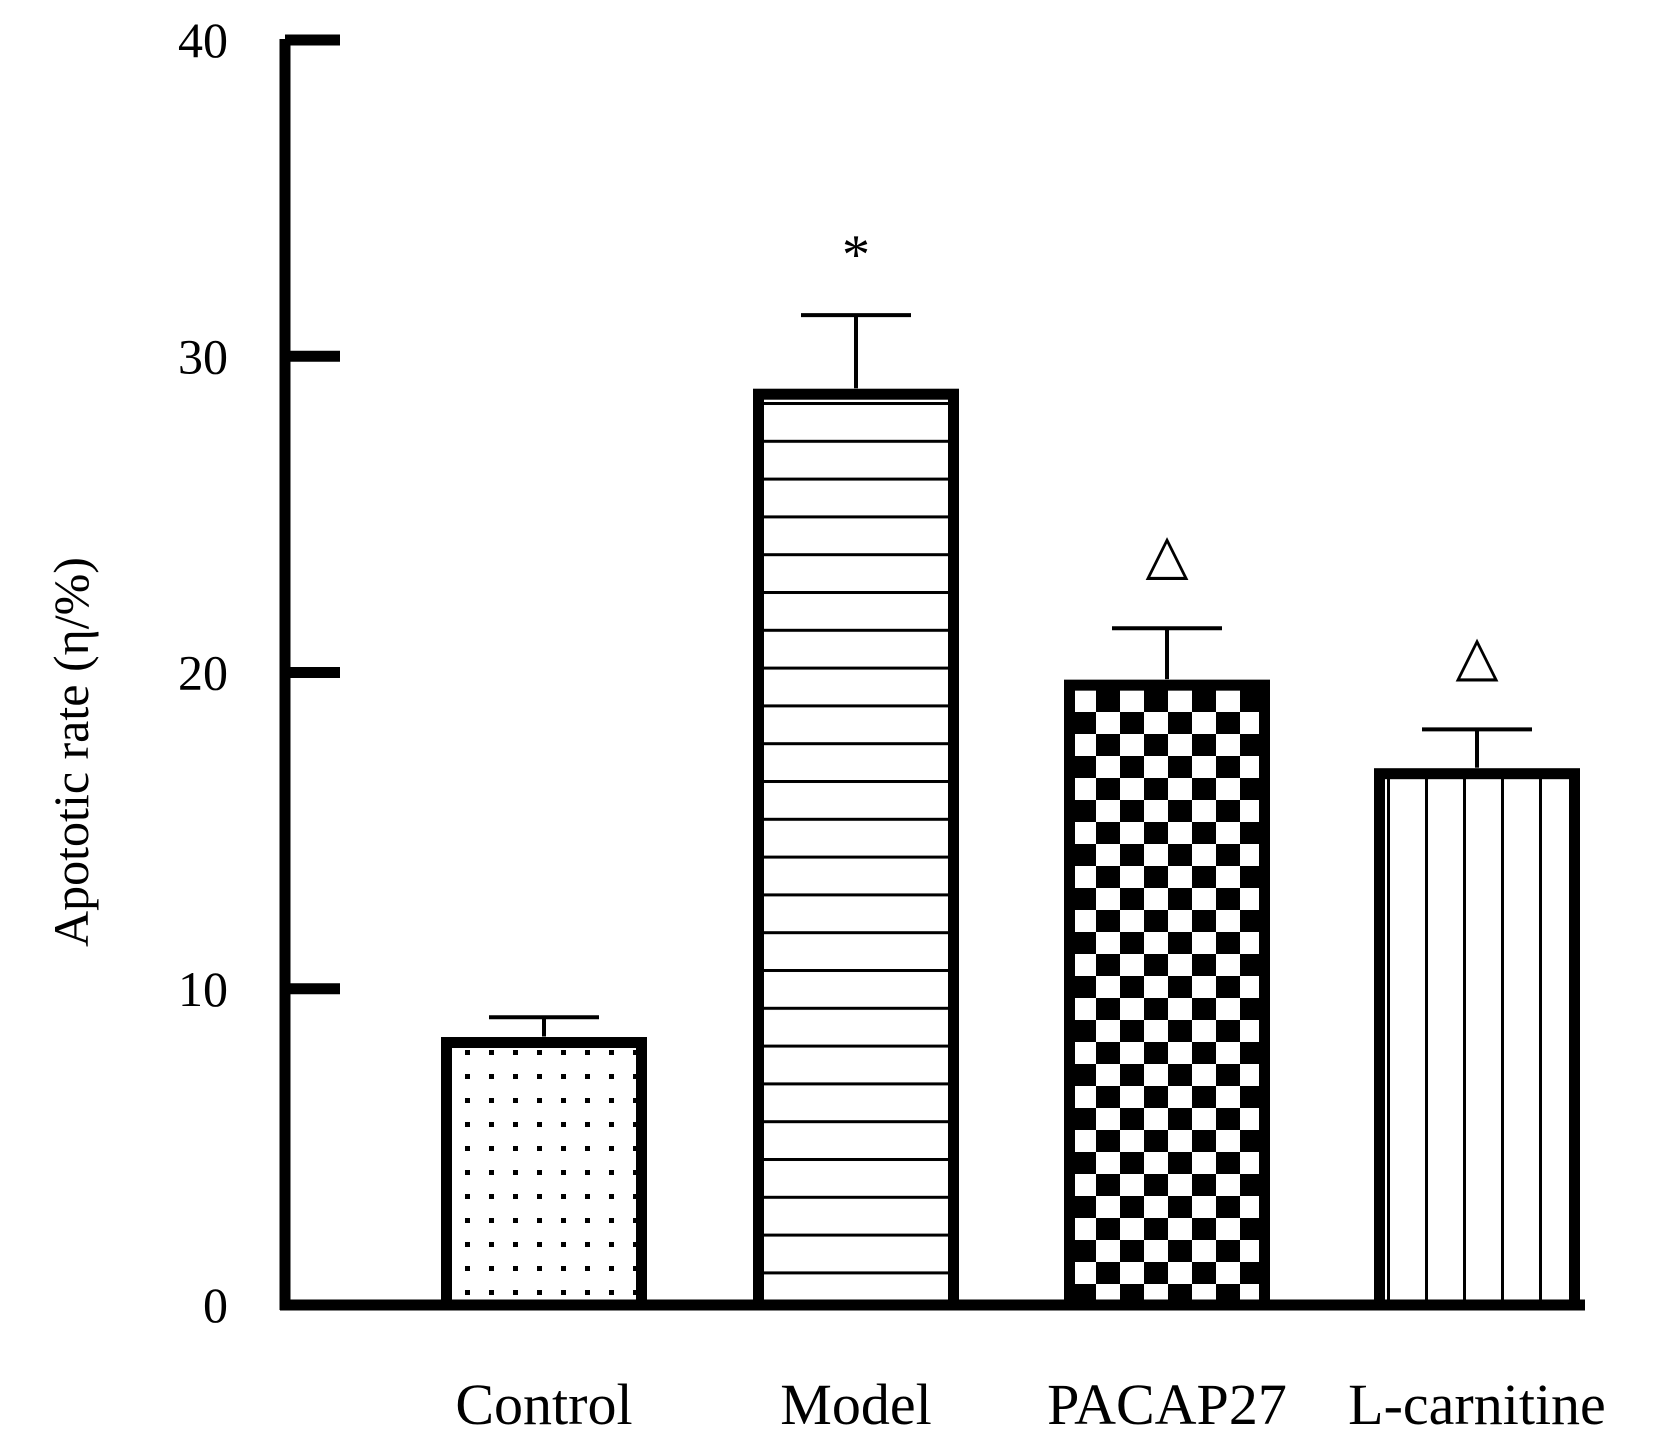 This screenshot has height=1439, width=1654. Describe the element at coordinates (203, 673) in the screenshot. I see `y-tick-label: 20` at that location.